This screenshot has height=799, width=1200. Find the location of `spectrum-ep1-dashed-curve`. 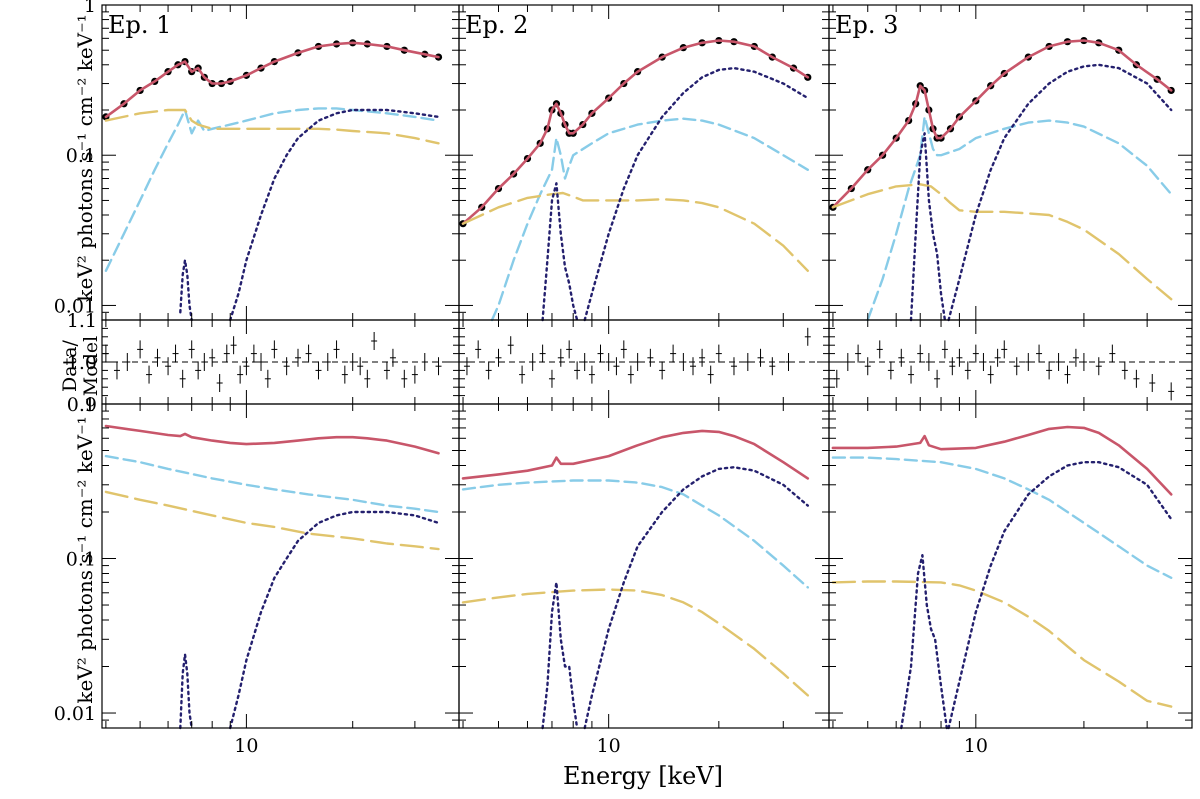

spectrum-ep1-dashed-curve is located at coordinates (272, 189).